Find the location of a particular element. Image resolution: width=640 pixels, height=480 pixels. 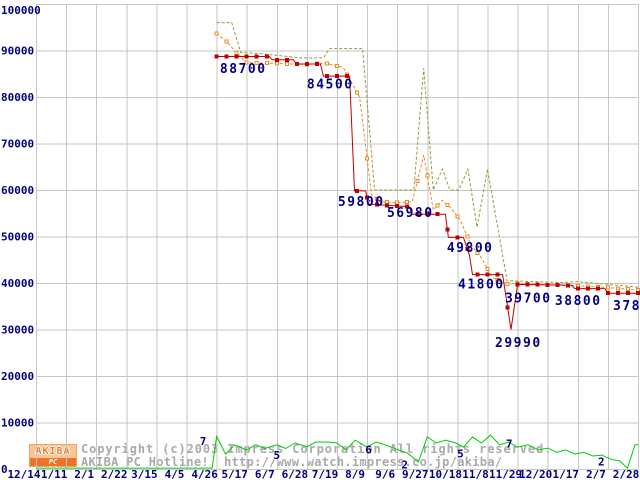

x-tick-label: 3/15 is located at coordinates (144, 474).